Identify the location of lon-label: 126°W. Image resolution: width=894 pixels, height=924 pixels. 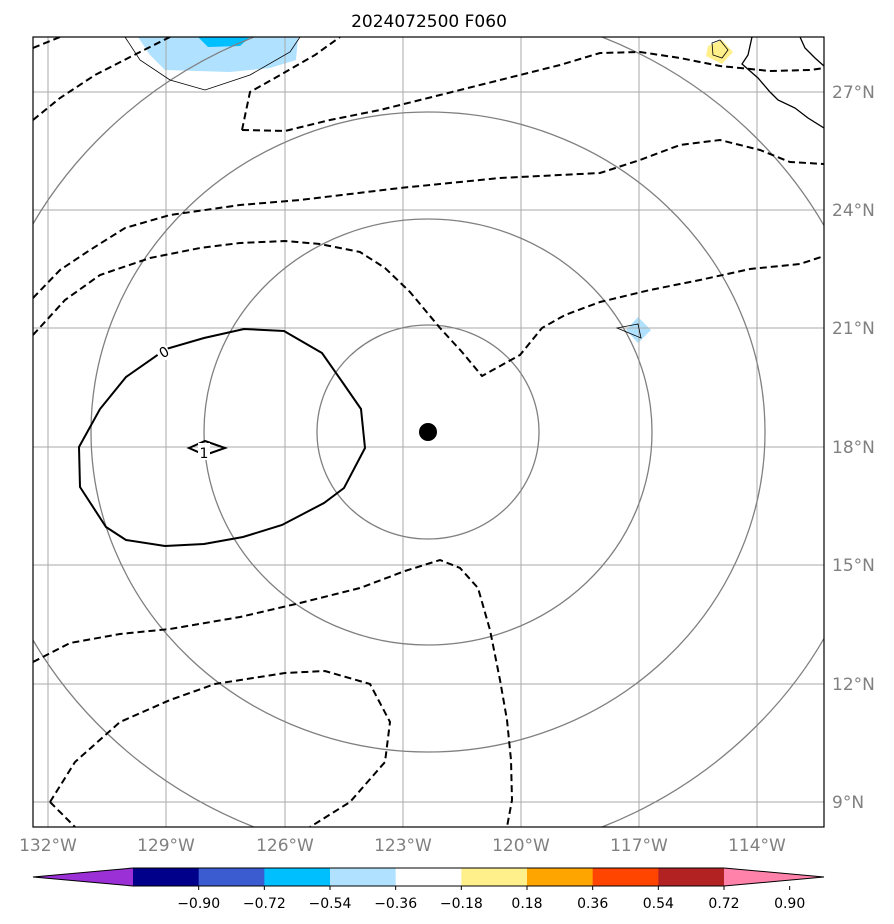
(285, 846).